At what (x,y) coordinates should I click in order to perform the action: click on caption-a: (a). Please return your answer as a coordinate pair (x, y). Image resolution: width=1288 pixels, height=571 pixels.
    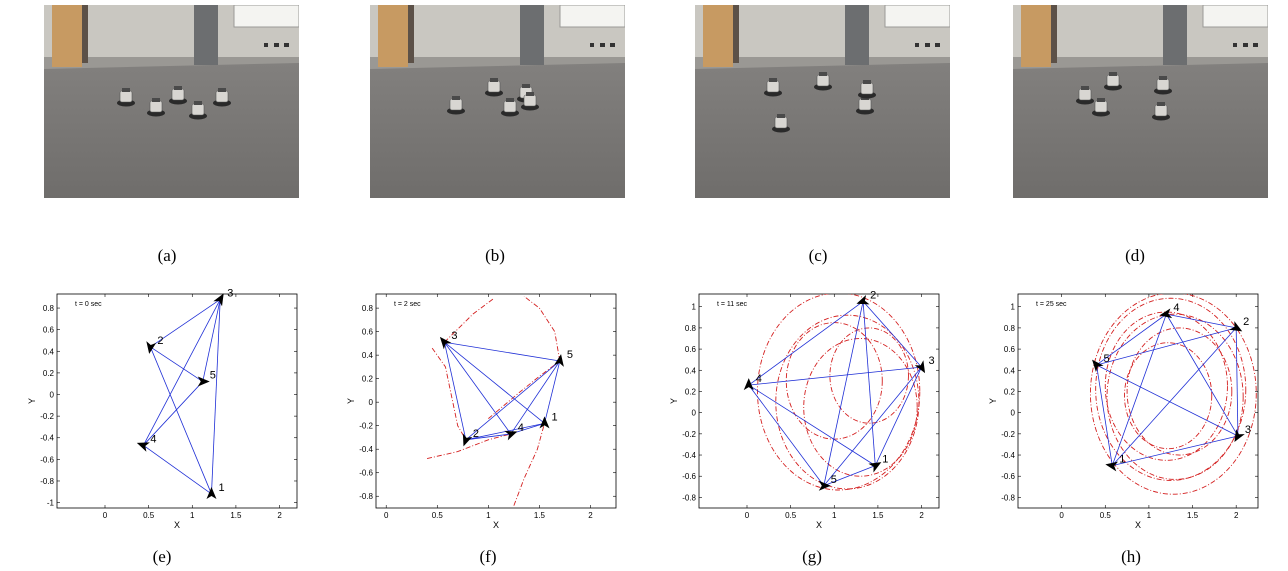
    Looking at the image, I should click on (167, 255).